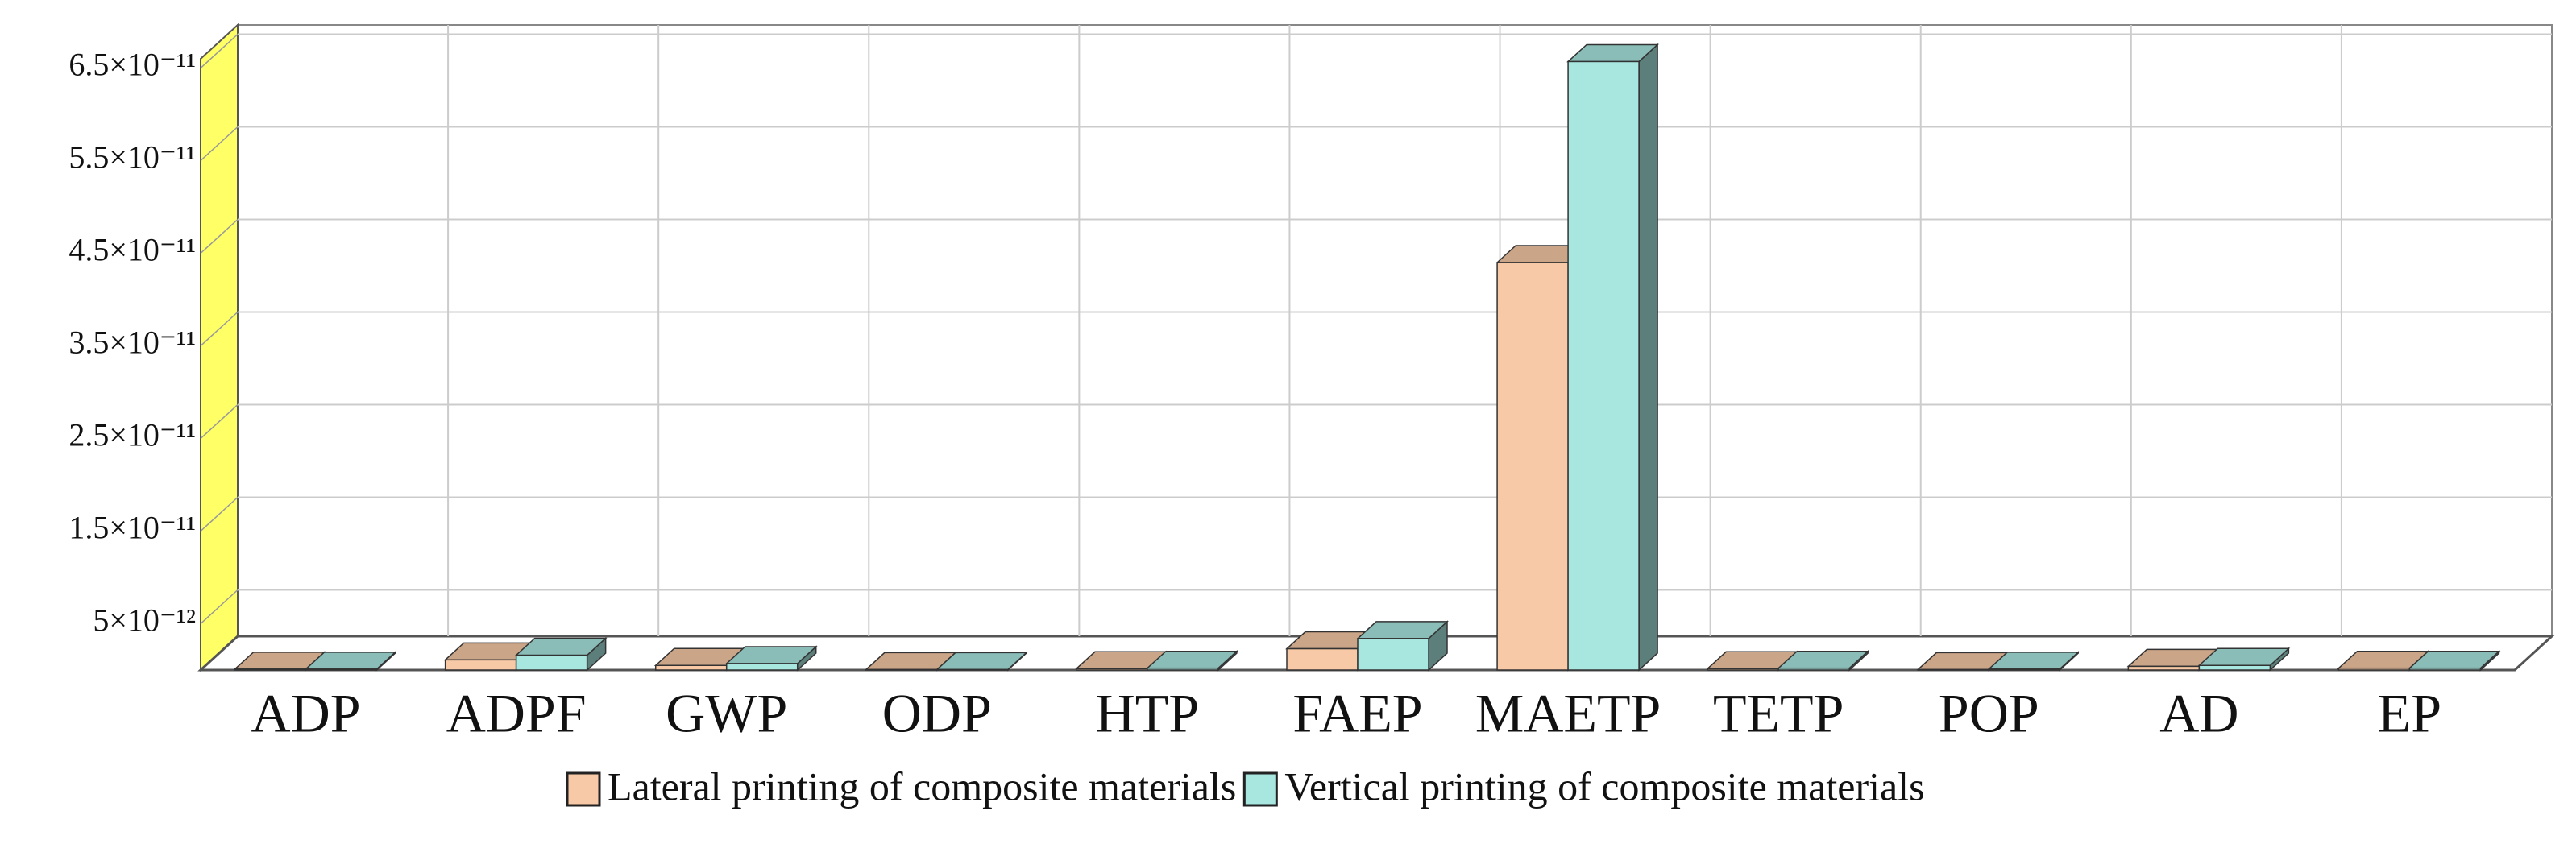  What do you see at coordinates (132, 343) in the screenshot?
I see `y-tick-label: 3.5×10⁻¹¹` at bounding box center [132, 343].